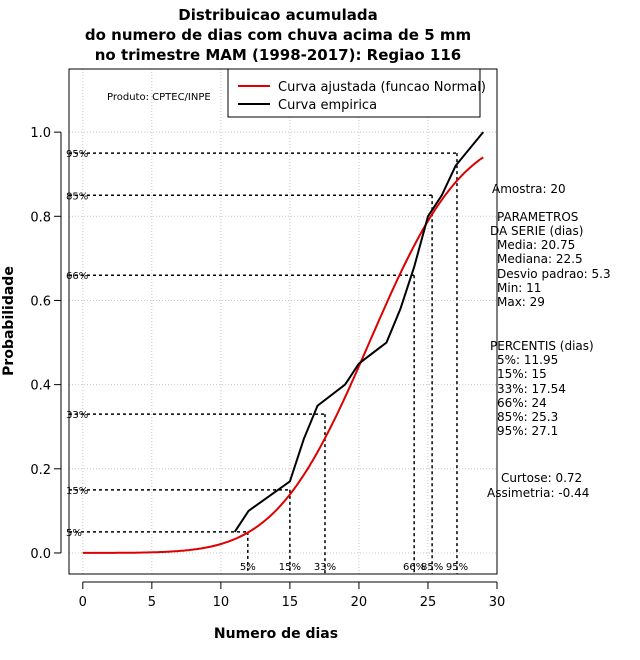 This screenshot has height=660, width=640. I want to click on legend-label-fitted: Curva ajustada (funcao Normal), so click(382, 87).